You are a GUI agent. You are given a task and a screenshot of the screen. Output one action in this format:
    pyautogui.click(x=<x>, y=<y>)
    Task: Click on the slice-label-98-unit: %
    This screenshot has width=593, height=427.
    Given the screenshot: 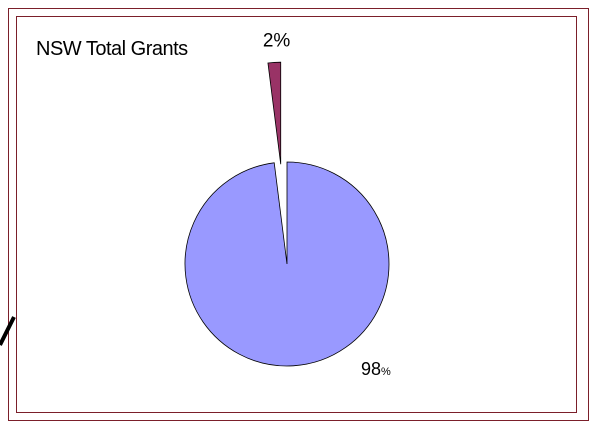 What is the action you would take?
    pyautogui.click(x=386, y=372)
    